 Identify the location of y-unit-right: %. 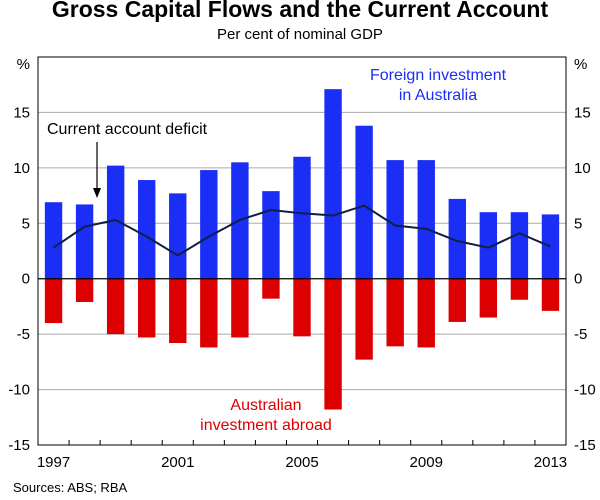
(580, 64).